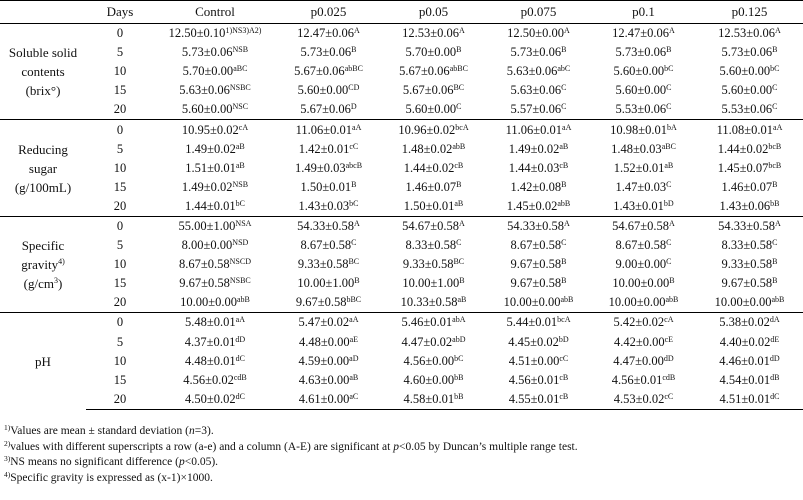  I want to click on value-cell: 1.47±0.03C, so click(643, 187).